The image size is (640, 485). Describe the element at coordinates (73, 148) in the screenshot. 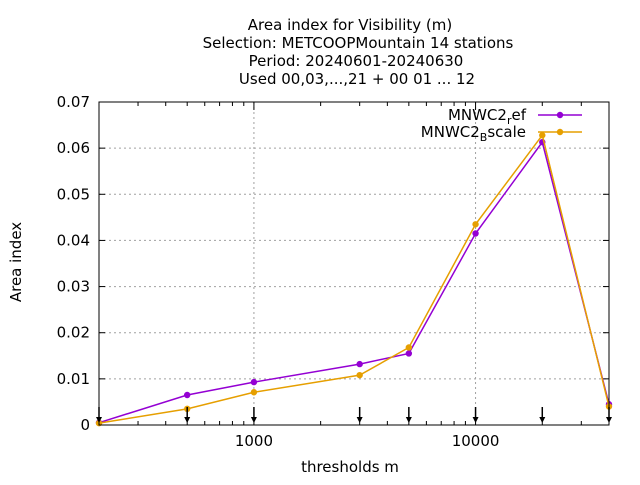

I see `y-tick-label: 0.06` at that location.